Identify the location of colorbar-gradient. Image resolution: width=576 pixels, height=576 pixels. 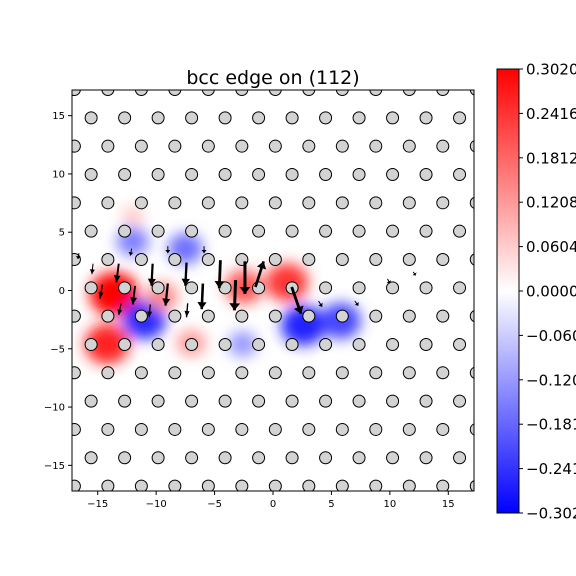
(508, 291).